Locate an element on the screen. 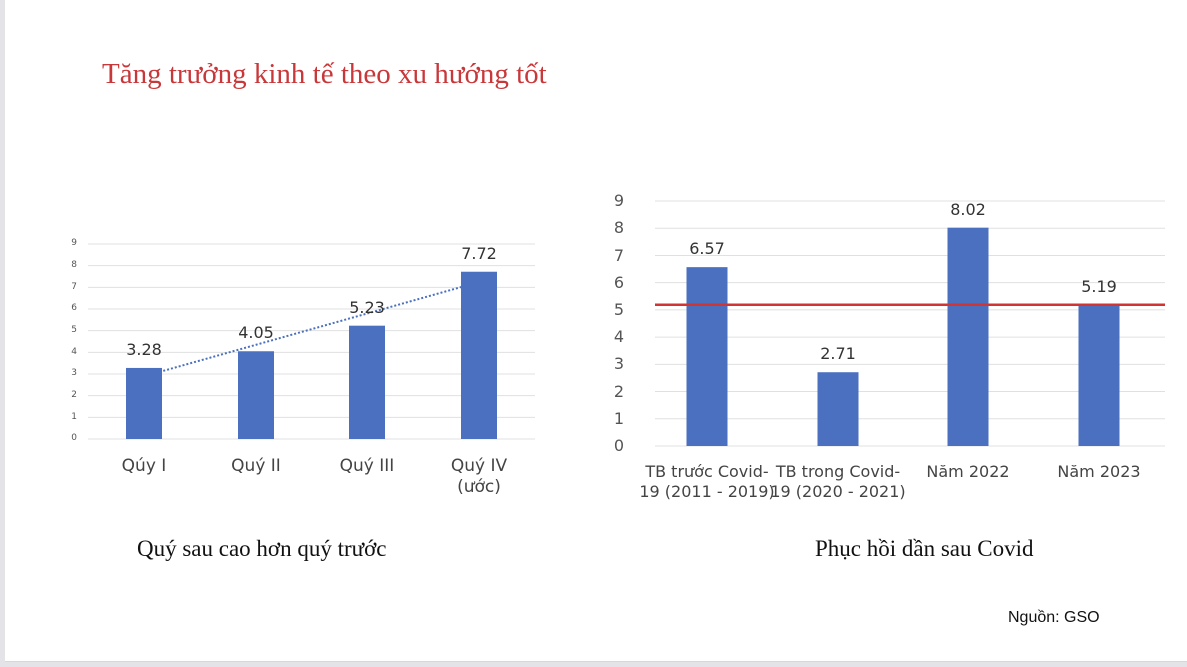  data-label: 6.57 is located at coordinates (707, 249).